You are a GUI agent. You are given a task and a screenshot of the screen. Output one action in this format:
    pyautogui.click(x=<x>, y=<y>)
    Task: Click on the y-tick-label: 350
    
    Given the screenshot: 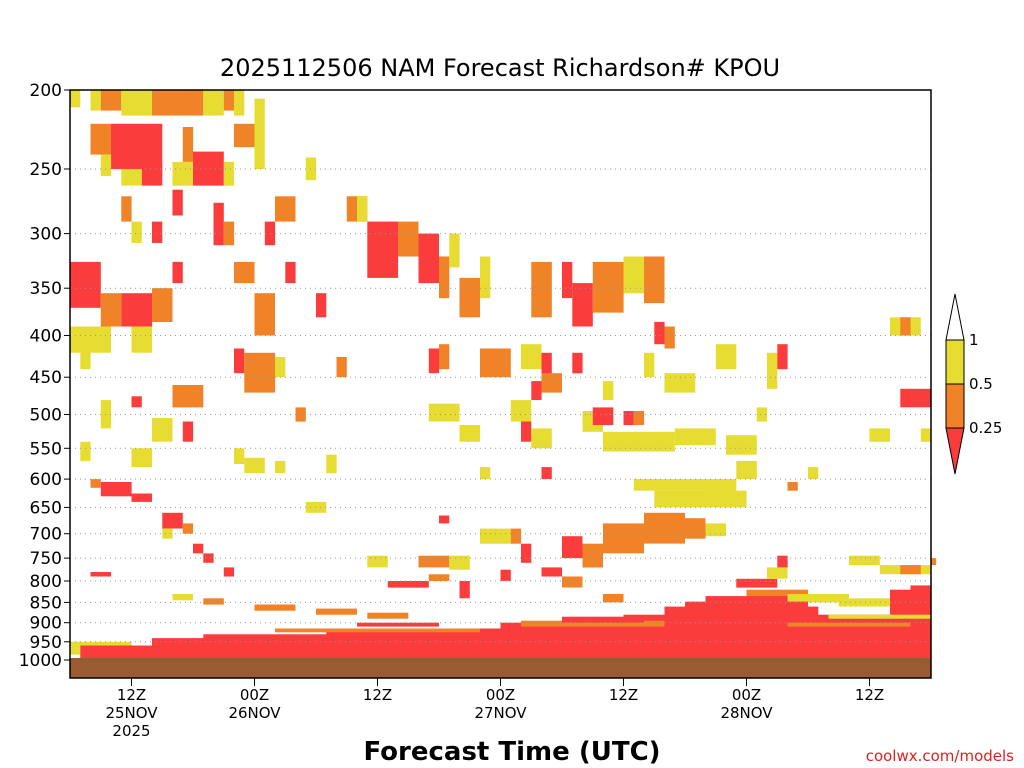 What is the action you would take?
    pyautogui.click(x=46, y=289)
    